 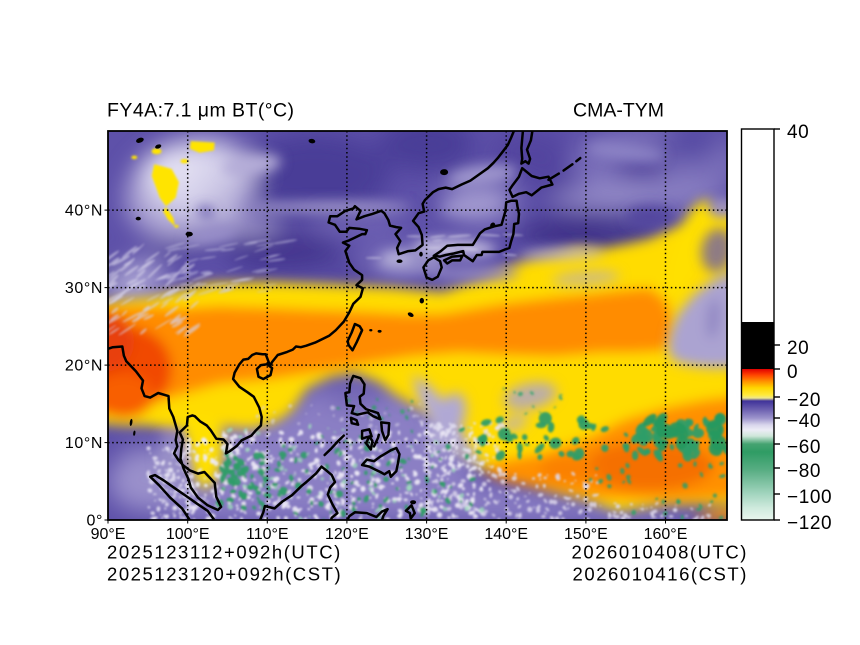 I want to click on svg-text: 140°E, so click(x=506, y=534).